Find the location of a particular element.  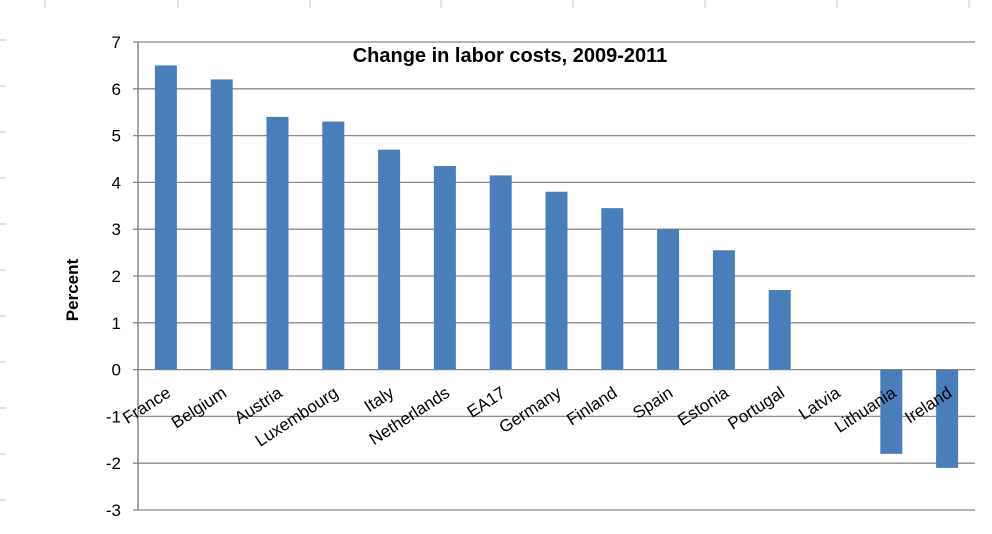

y-tick-label: -2 is located at coordinates (113, 463).